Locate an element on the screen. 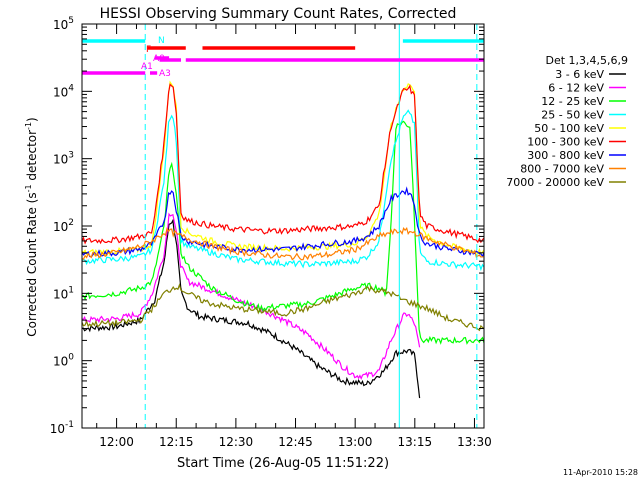 This screenshot has height=480, width=640. y-tick-exponent: 1 is located at coordinates (71, 290).